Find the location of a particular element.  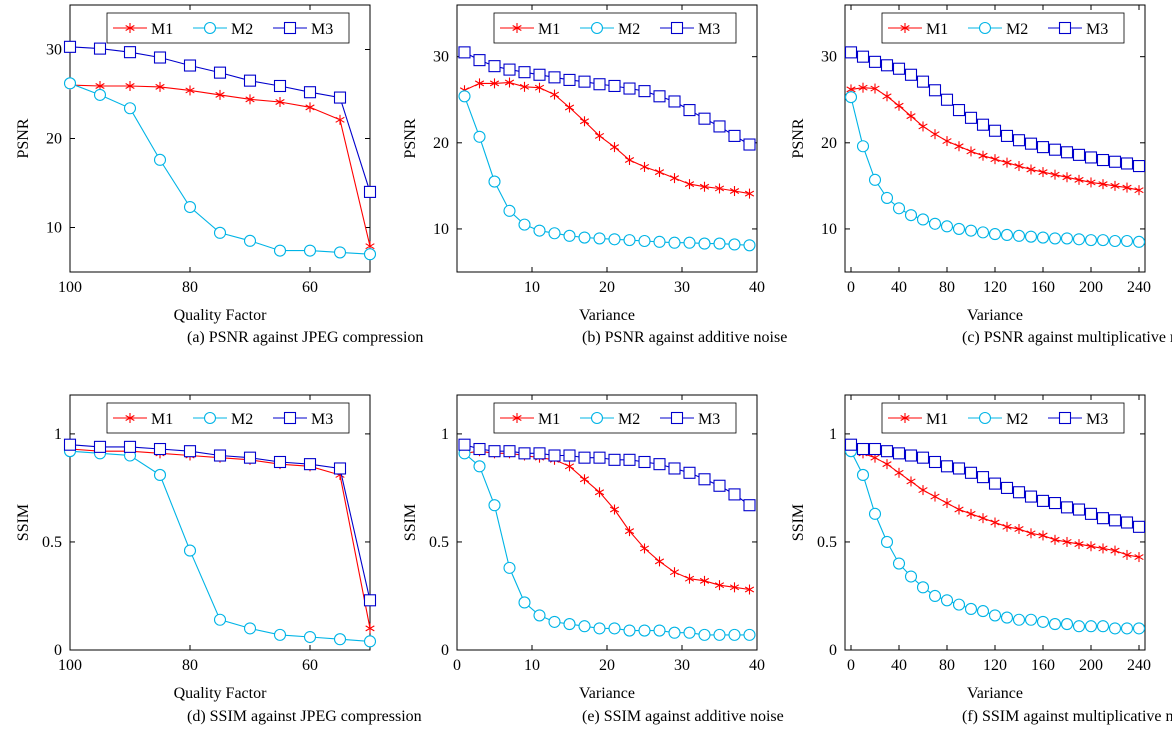

legend-label-m1: M1 is located at coordinates (549, 29).